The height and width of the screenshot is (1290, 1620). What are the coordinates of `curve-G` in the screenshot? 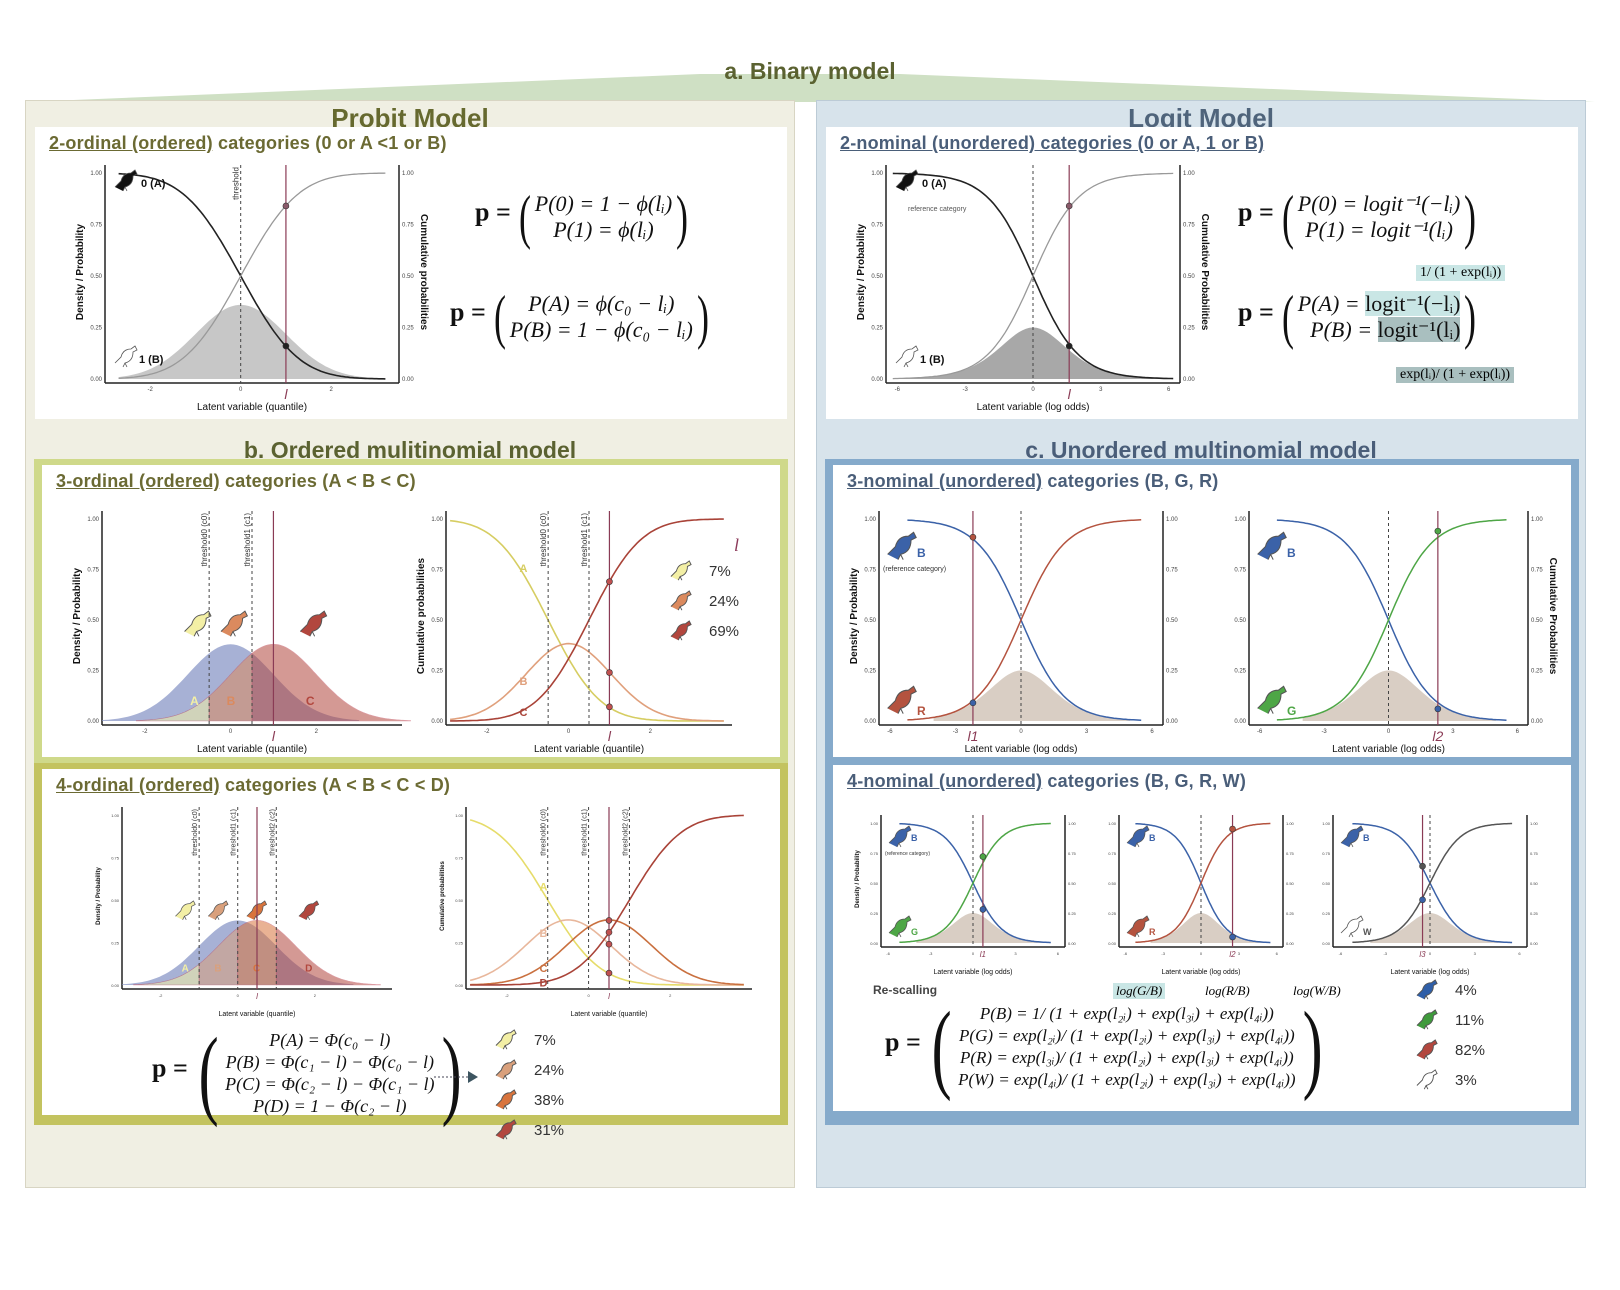 It's located at (1391, 620).